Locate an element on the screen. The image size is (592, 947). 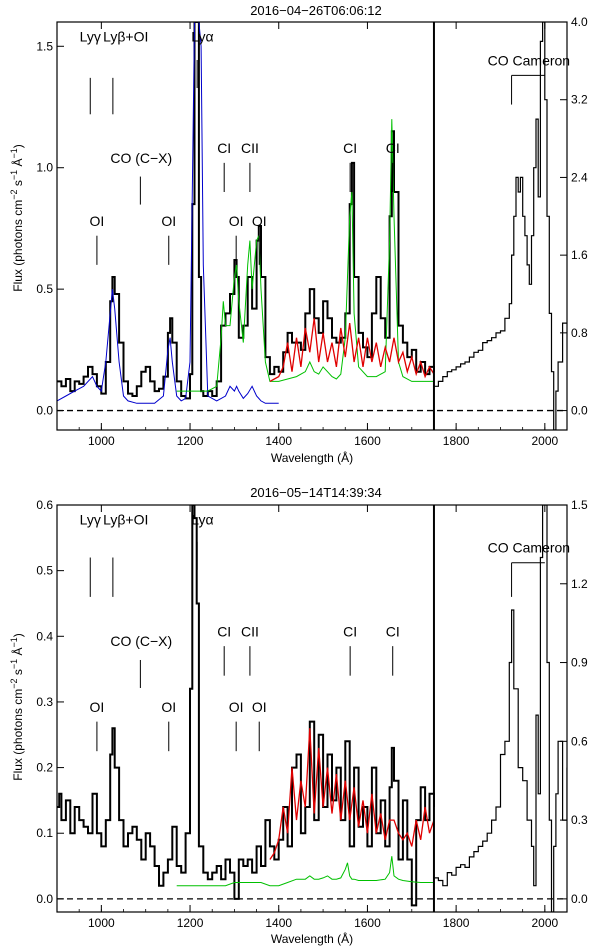
panel-title: 2016−05−14T14:39:34 is located at coordinates (316, 492).